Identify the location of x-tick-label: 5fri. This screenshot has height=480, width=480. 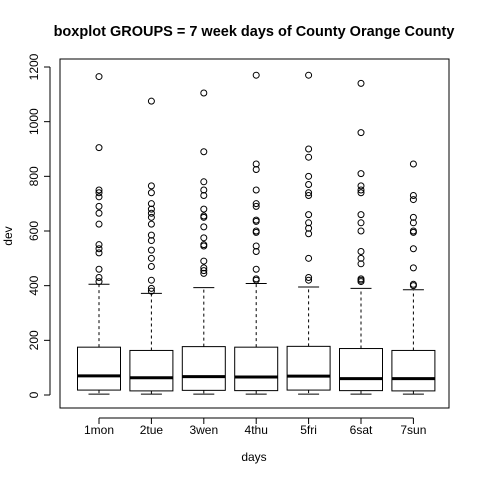
(308, 430).